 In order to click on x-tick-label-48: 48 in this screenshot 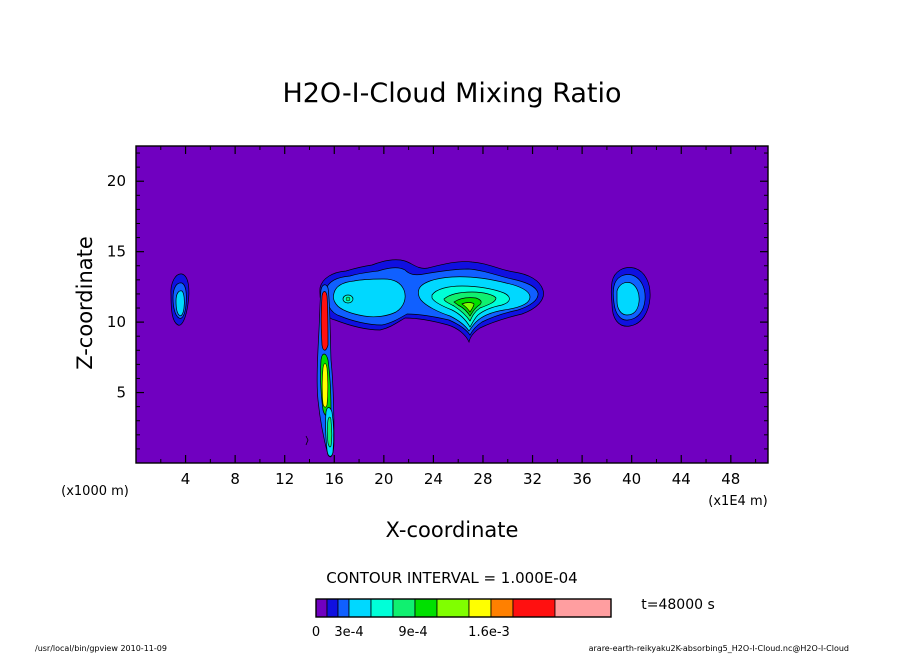, I will do `click(730, 479)`.